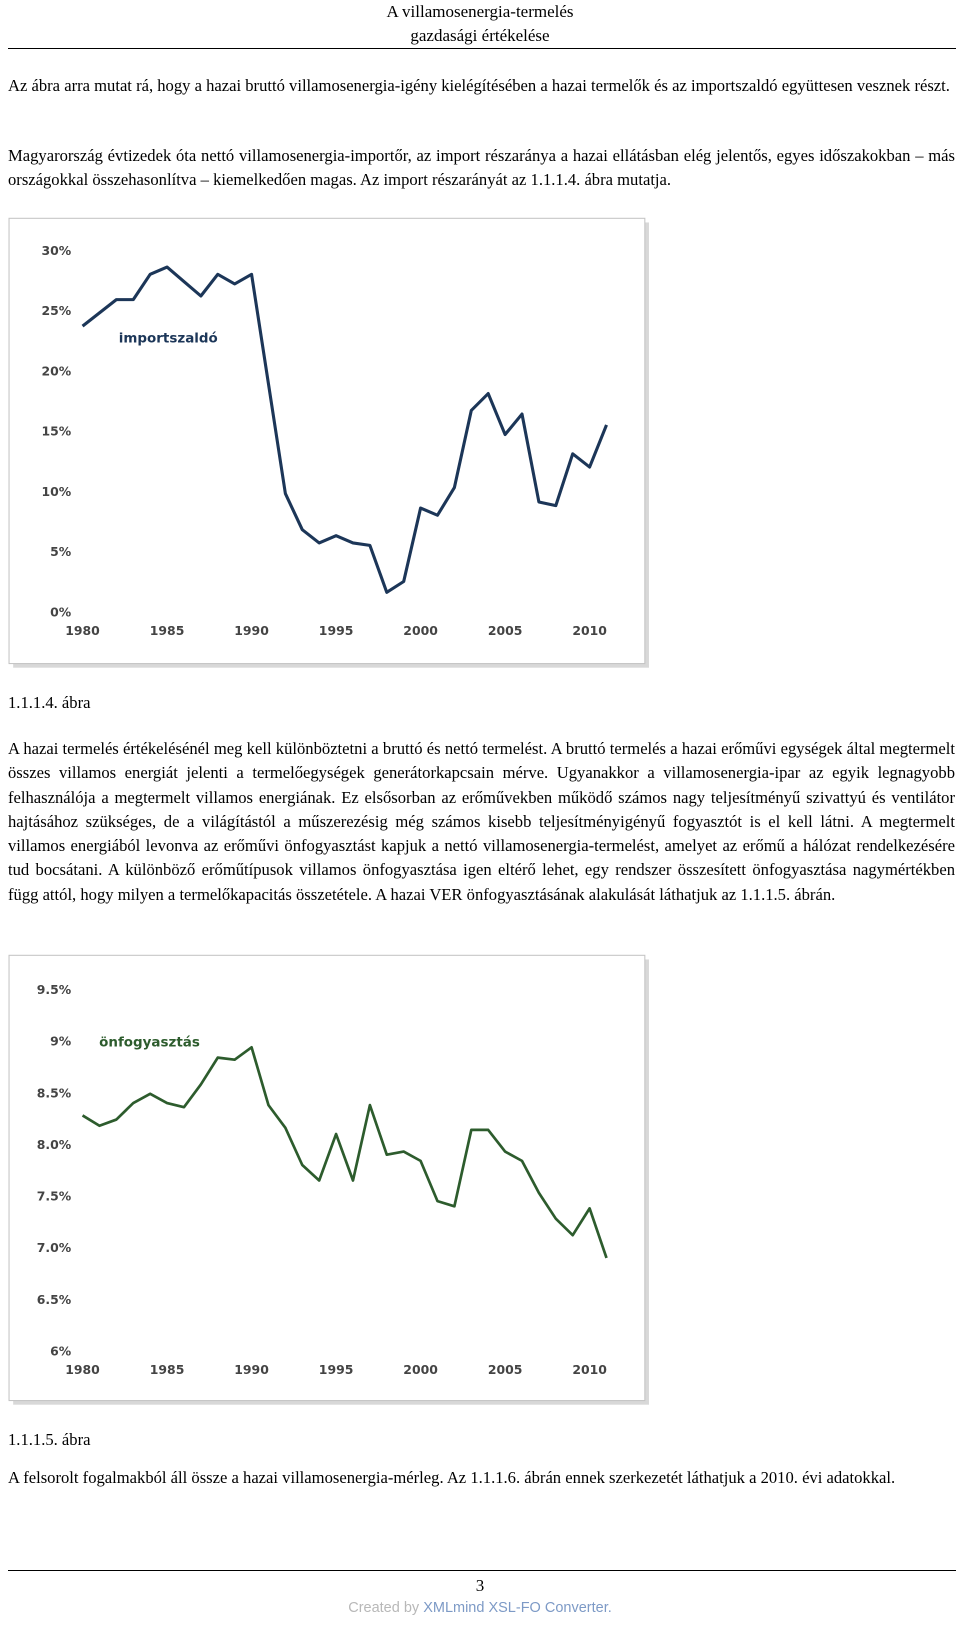  What do you see at coordinates (54, 1247) in the screenshot?
I see `y-tick-label: 7.0%` at bounding box center [54, 1247].